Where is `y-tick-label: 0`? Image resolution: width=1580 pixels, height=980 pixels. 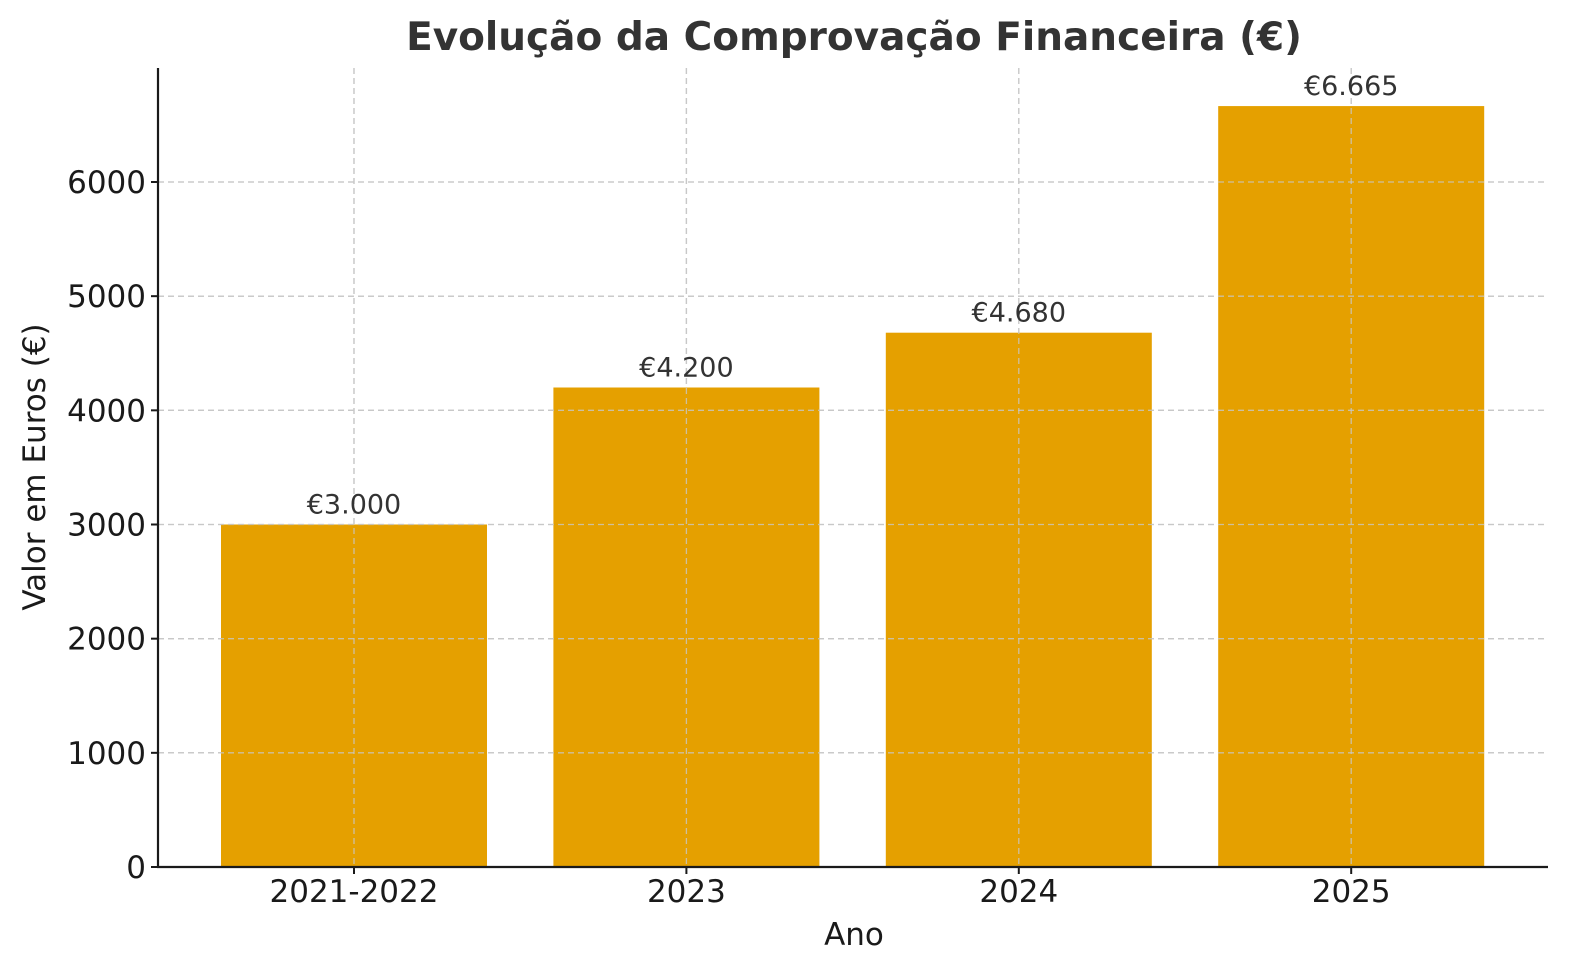
y-tick-label: 0 is located at coordinates (136, 868).